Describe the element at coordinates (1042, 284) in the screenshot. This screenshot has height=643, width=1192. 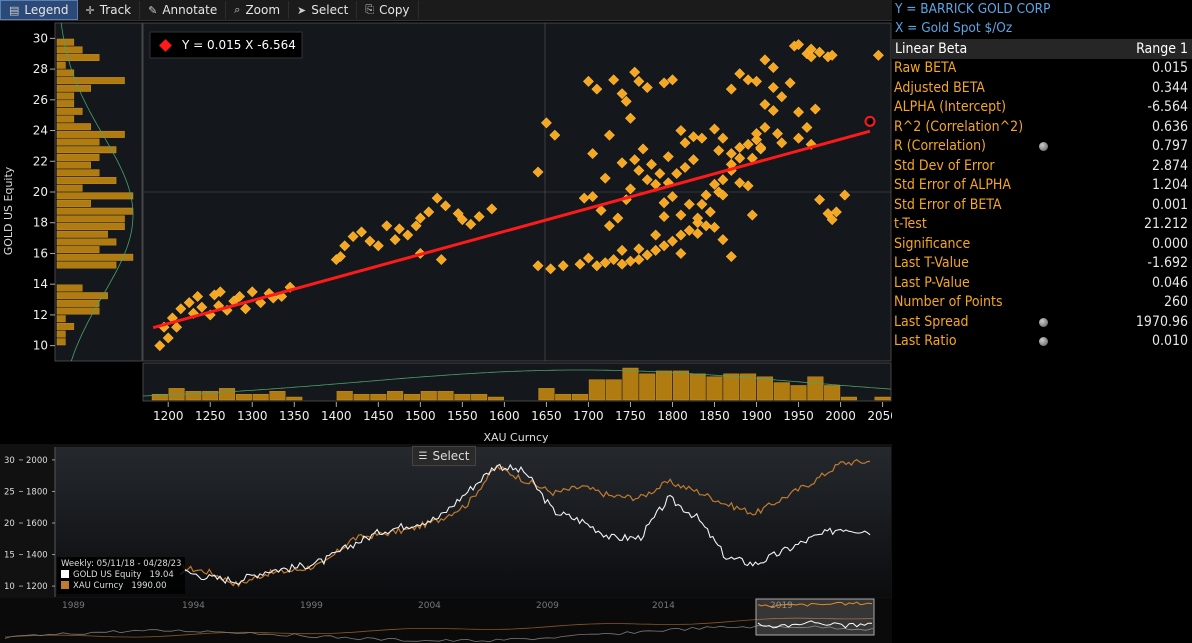
I see `stat-row: Last P-Value 0.046` at that location.